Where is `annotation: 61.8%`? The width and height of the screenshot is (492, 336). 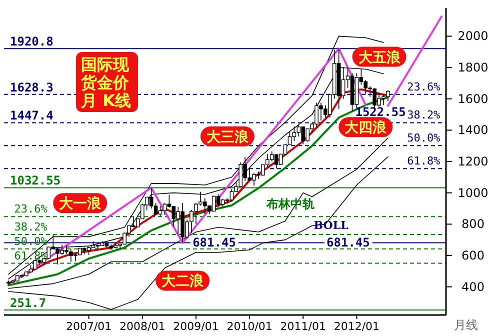 annotation: 61.8% is located at coordinates (424, 161).